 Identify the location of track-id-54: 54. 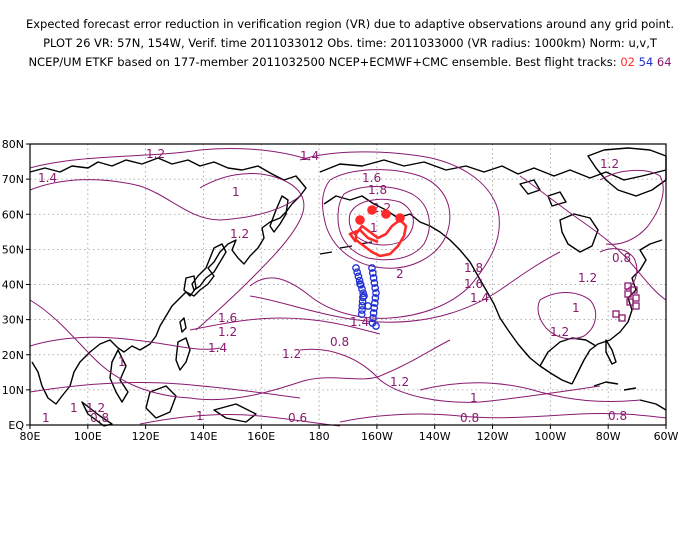
(646, 62).